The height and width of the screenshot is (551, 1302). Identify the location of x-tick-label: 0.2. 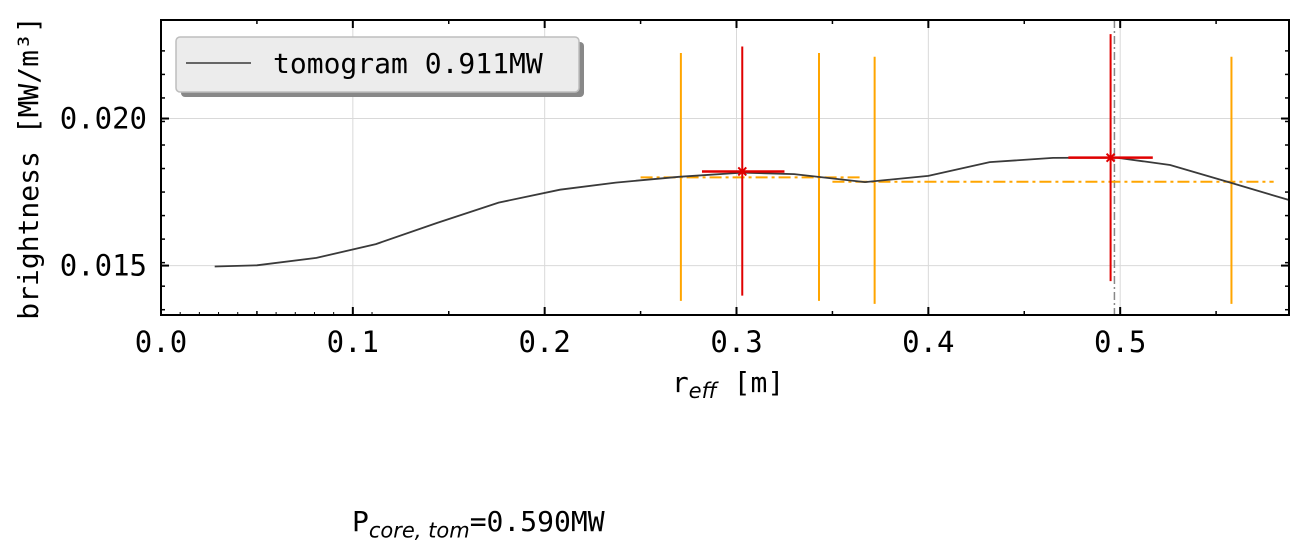
(544, 342).